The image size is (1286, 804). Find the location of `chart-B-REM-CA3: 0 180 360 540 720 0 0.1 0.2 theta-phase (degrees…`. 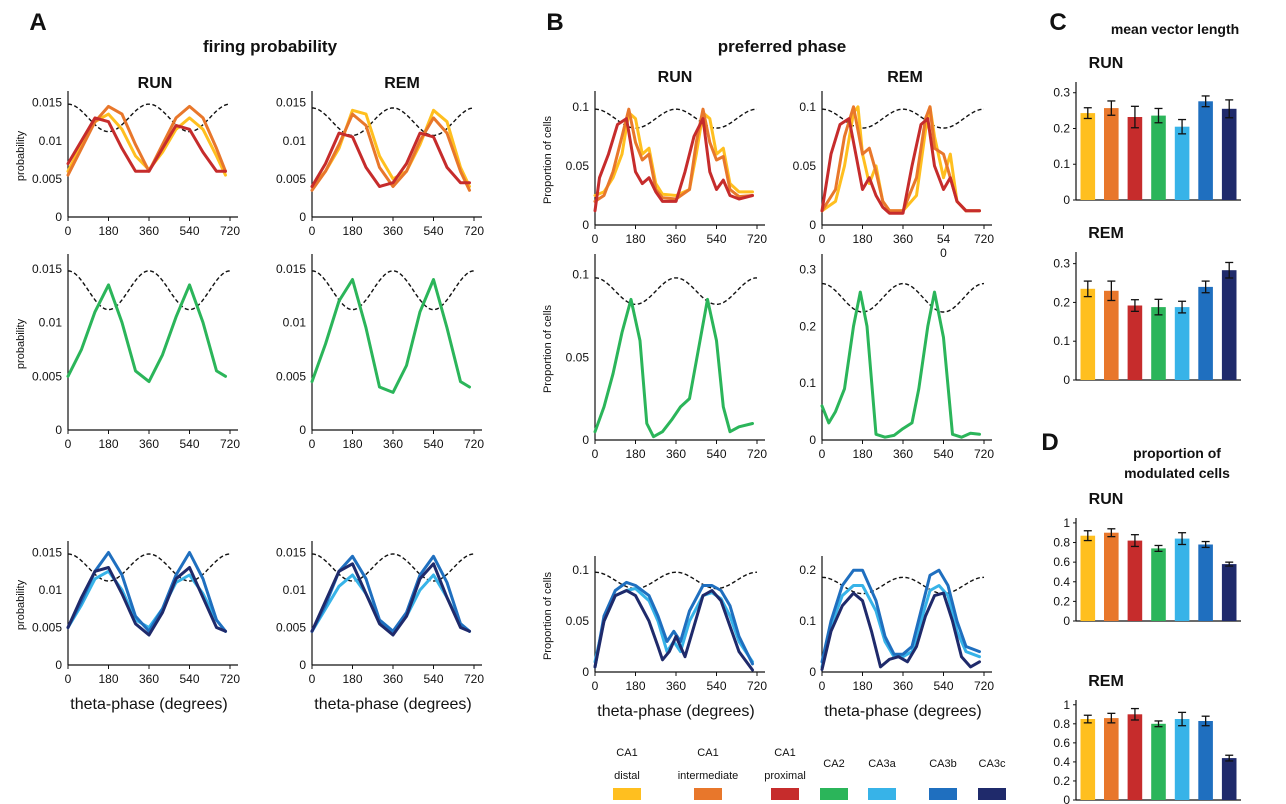

chart-B-REM-CA3: 0 180 360 540 720 0 0.1 0.2 theta-phase (degrees… is located at coordinates (896, 638).